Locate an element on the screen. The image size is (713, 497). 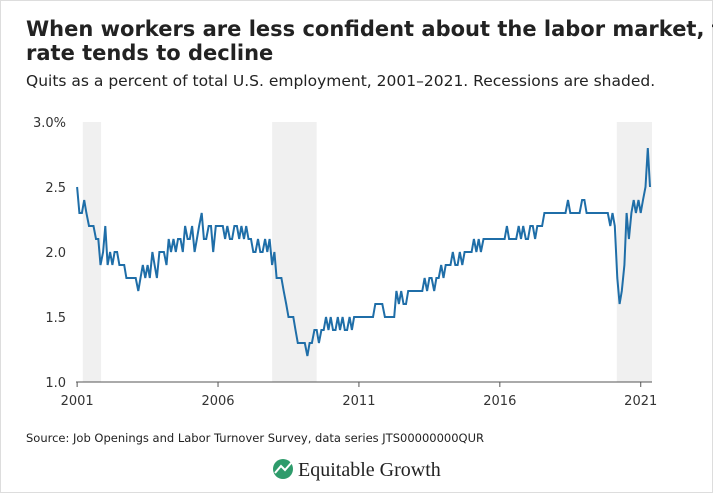
x-tick-label: 2001 is located at coordinates (77, 401).